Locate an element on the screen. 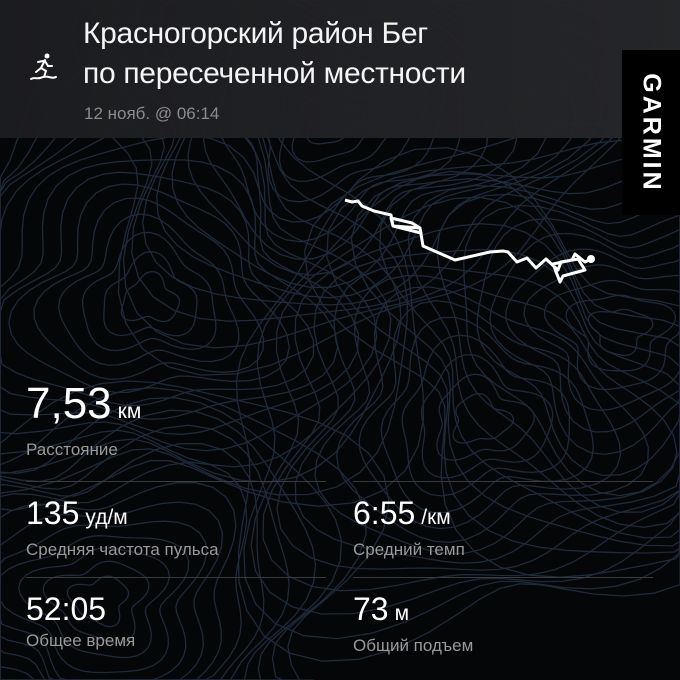 The width and height of the screenshot is (680, 680). stat-time: 52:05 Общее время is located at coordinates (81, 620).